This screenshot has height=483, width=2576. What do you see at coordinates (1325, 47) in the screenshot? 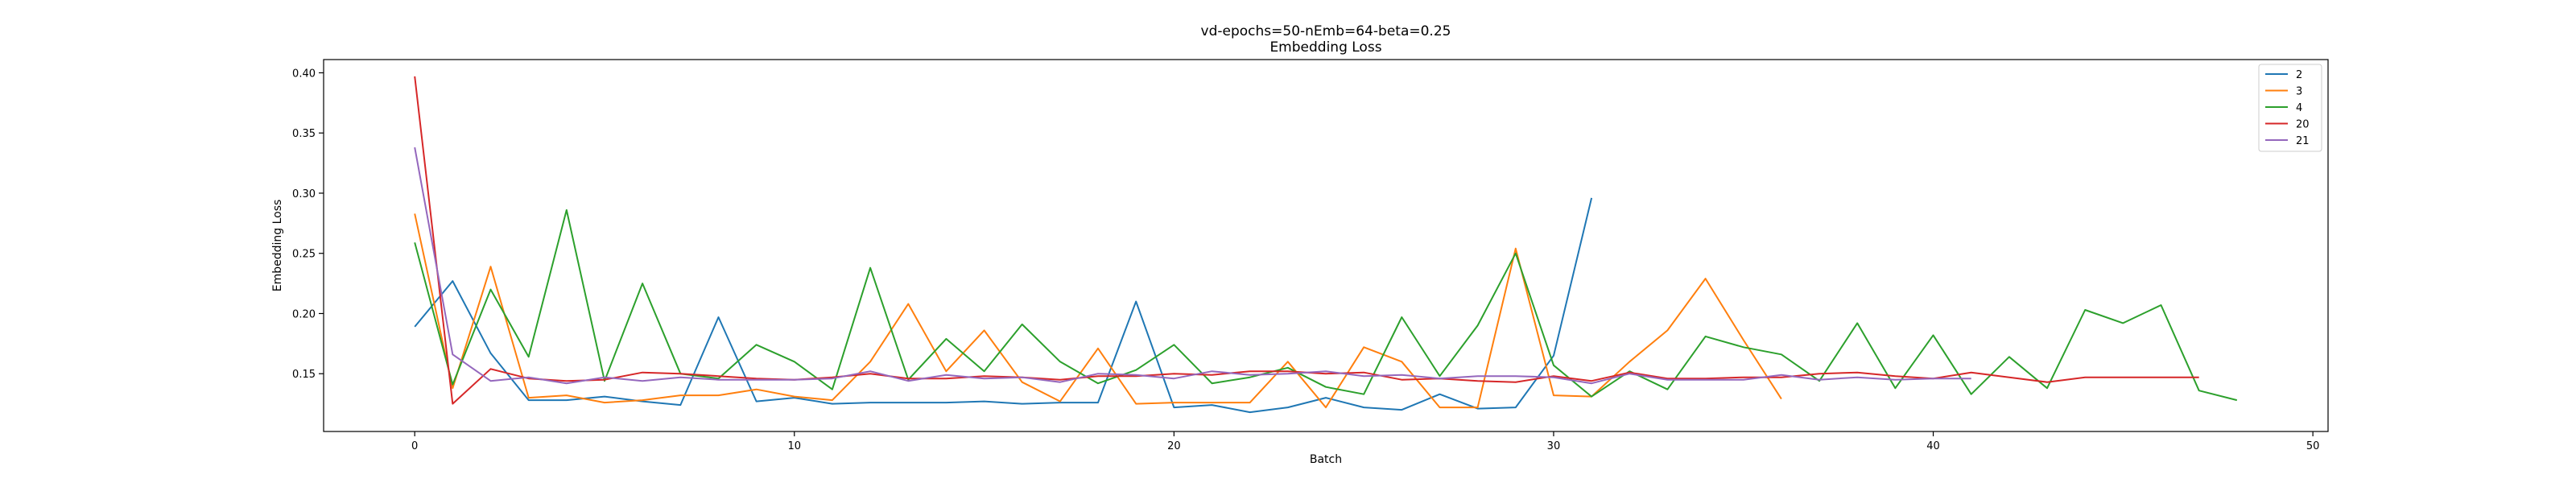
I see `chart-subtitle: Embedding Loss` at bounding box center [1325, 47].